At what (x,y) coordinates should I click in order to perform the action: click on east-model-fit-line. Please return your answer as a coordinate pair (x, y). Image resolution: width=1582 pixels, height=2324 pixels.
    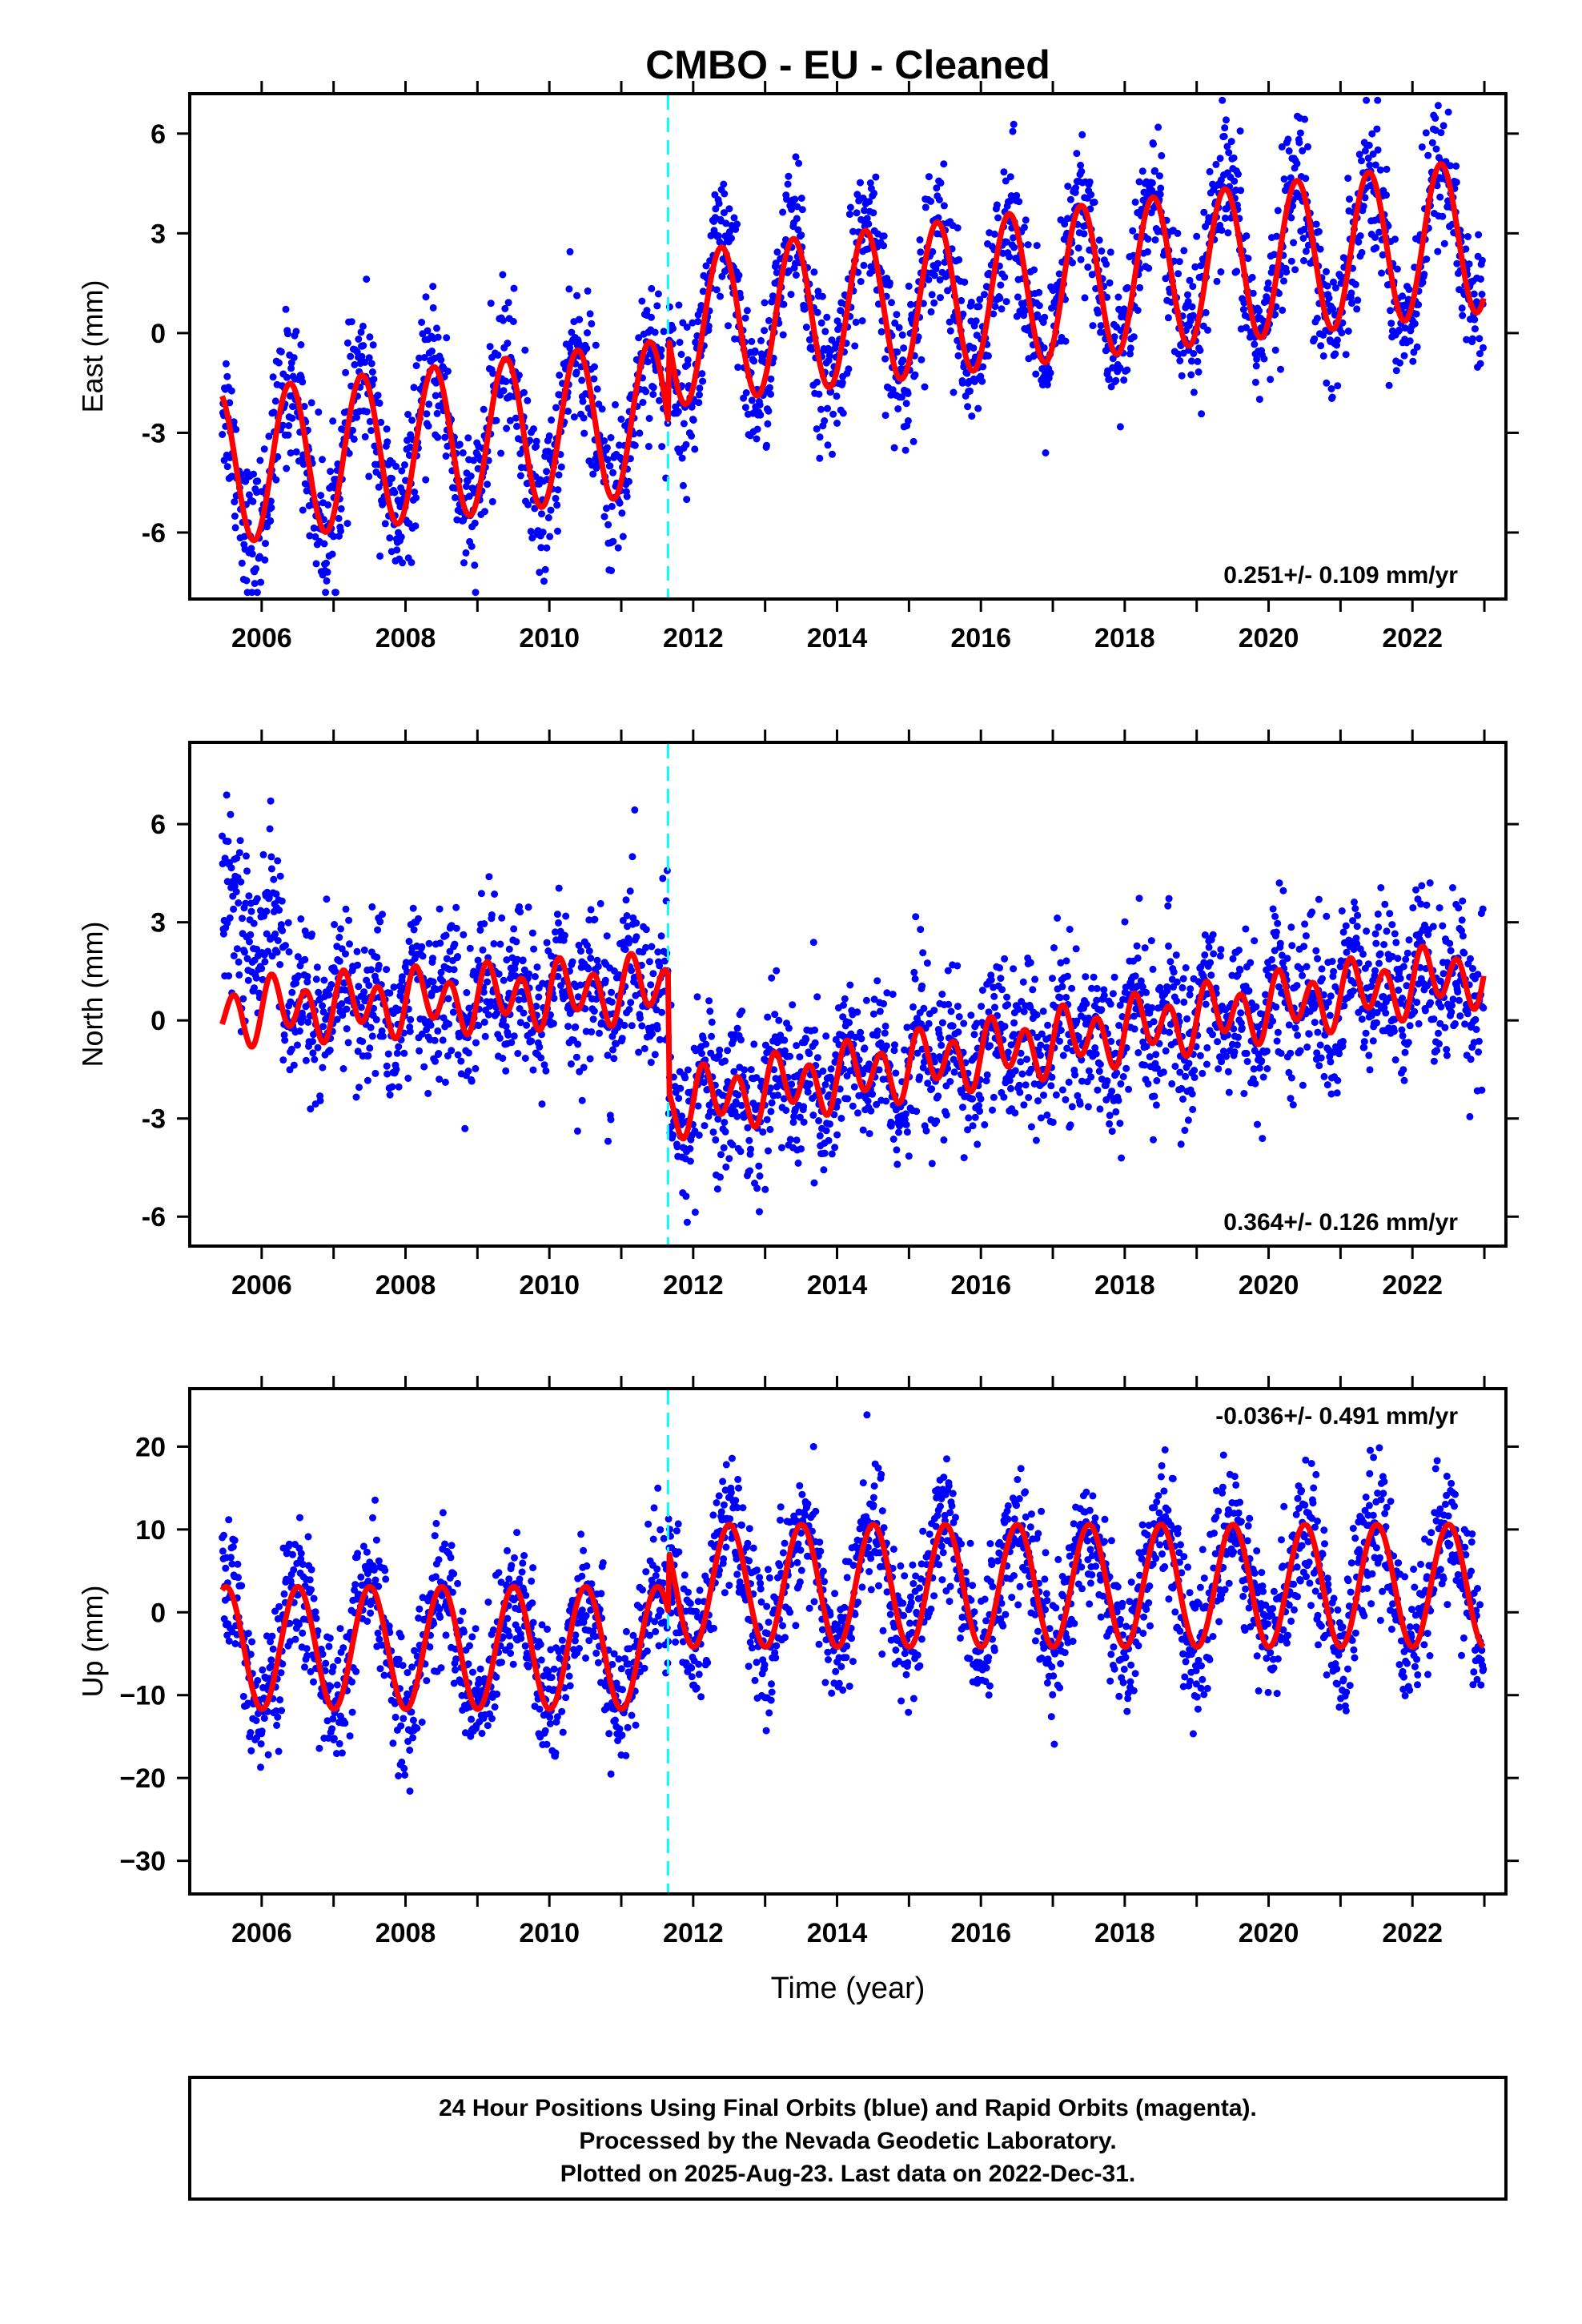
    Looking at the image, I should click on (853, 352).